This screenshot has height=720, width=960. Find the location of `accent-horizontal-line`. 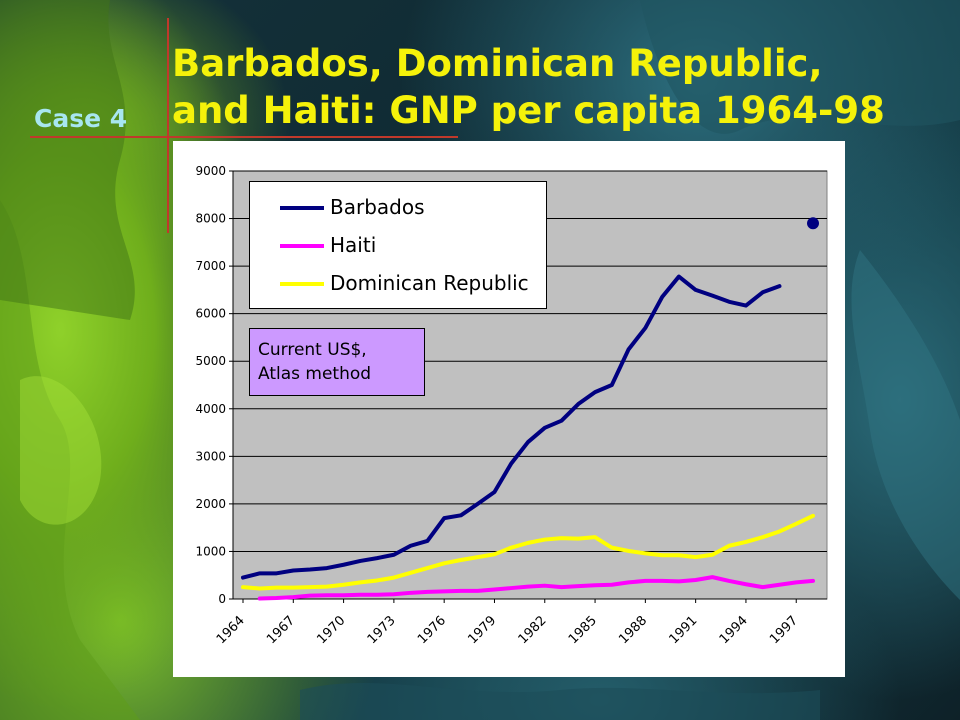

accent-horizontal-line is located at coordinates (244, 137).